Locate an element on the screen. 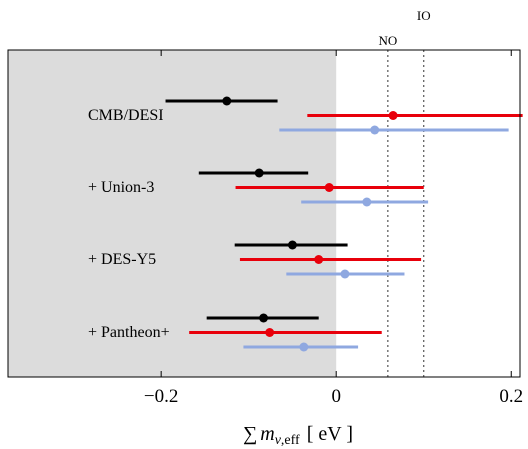  reference-label-no: NO is located at coordinates (387, 40).